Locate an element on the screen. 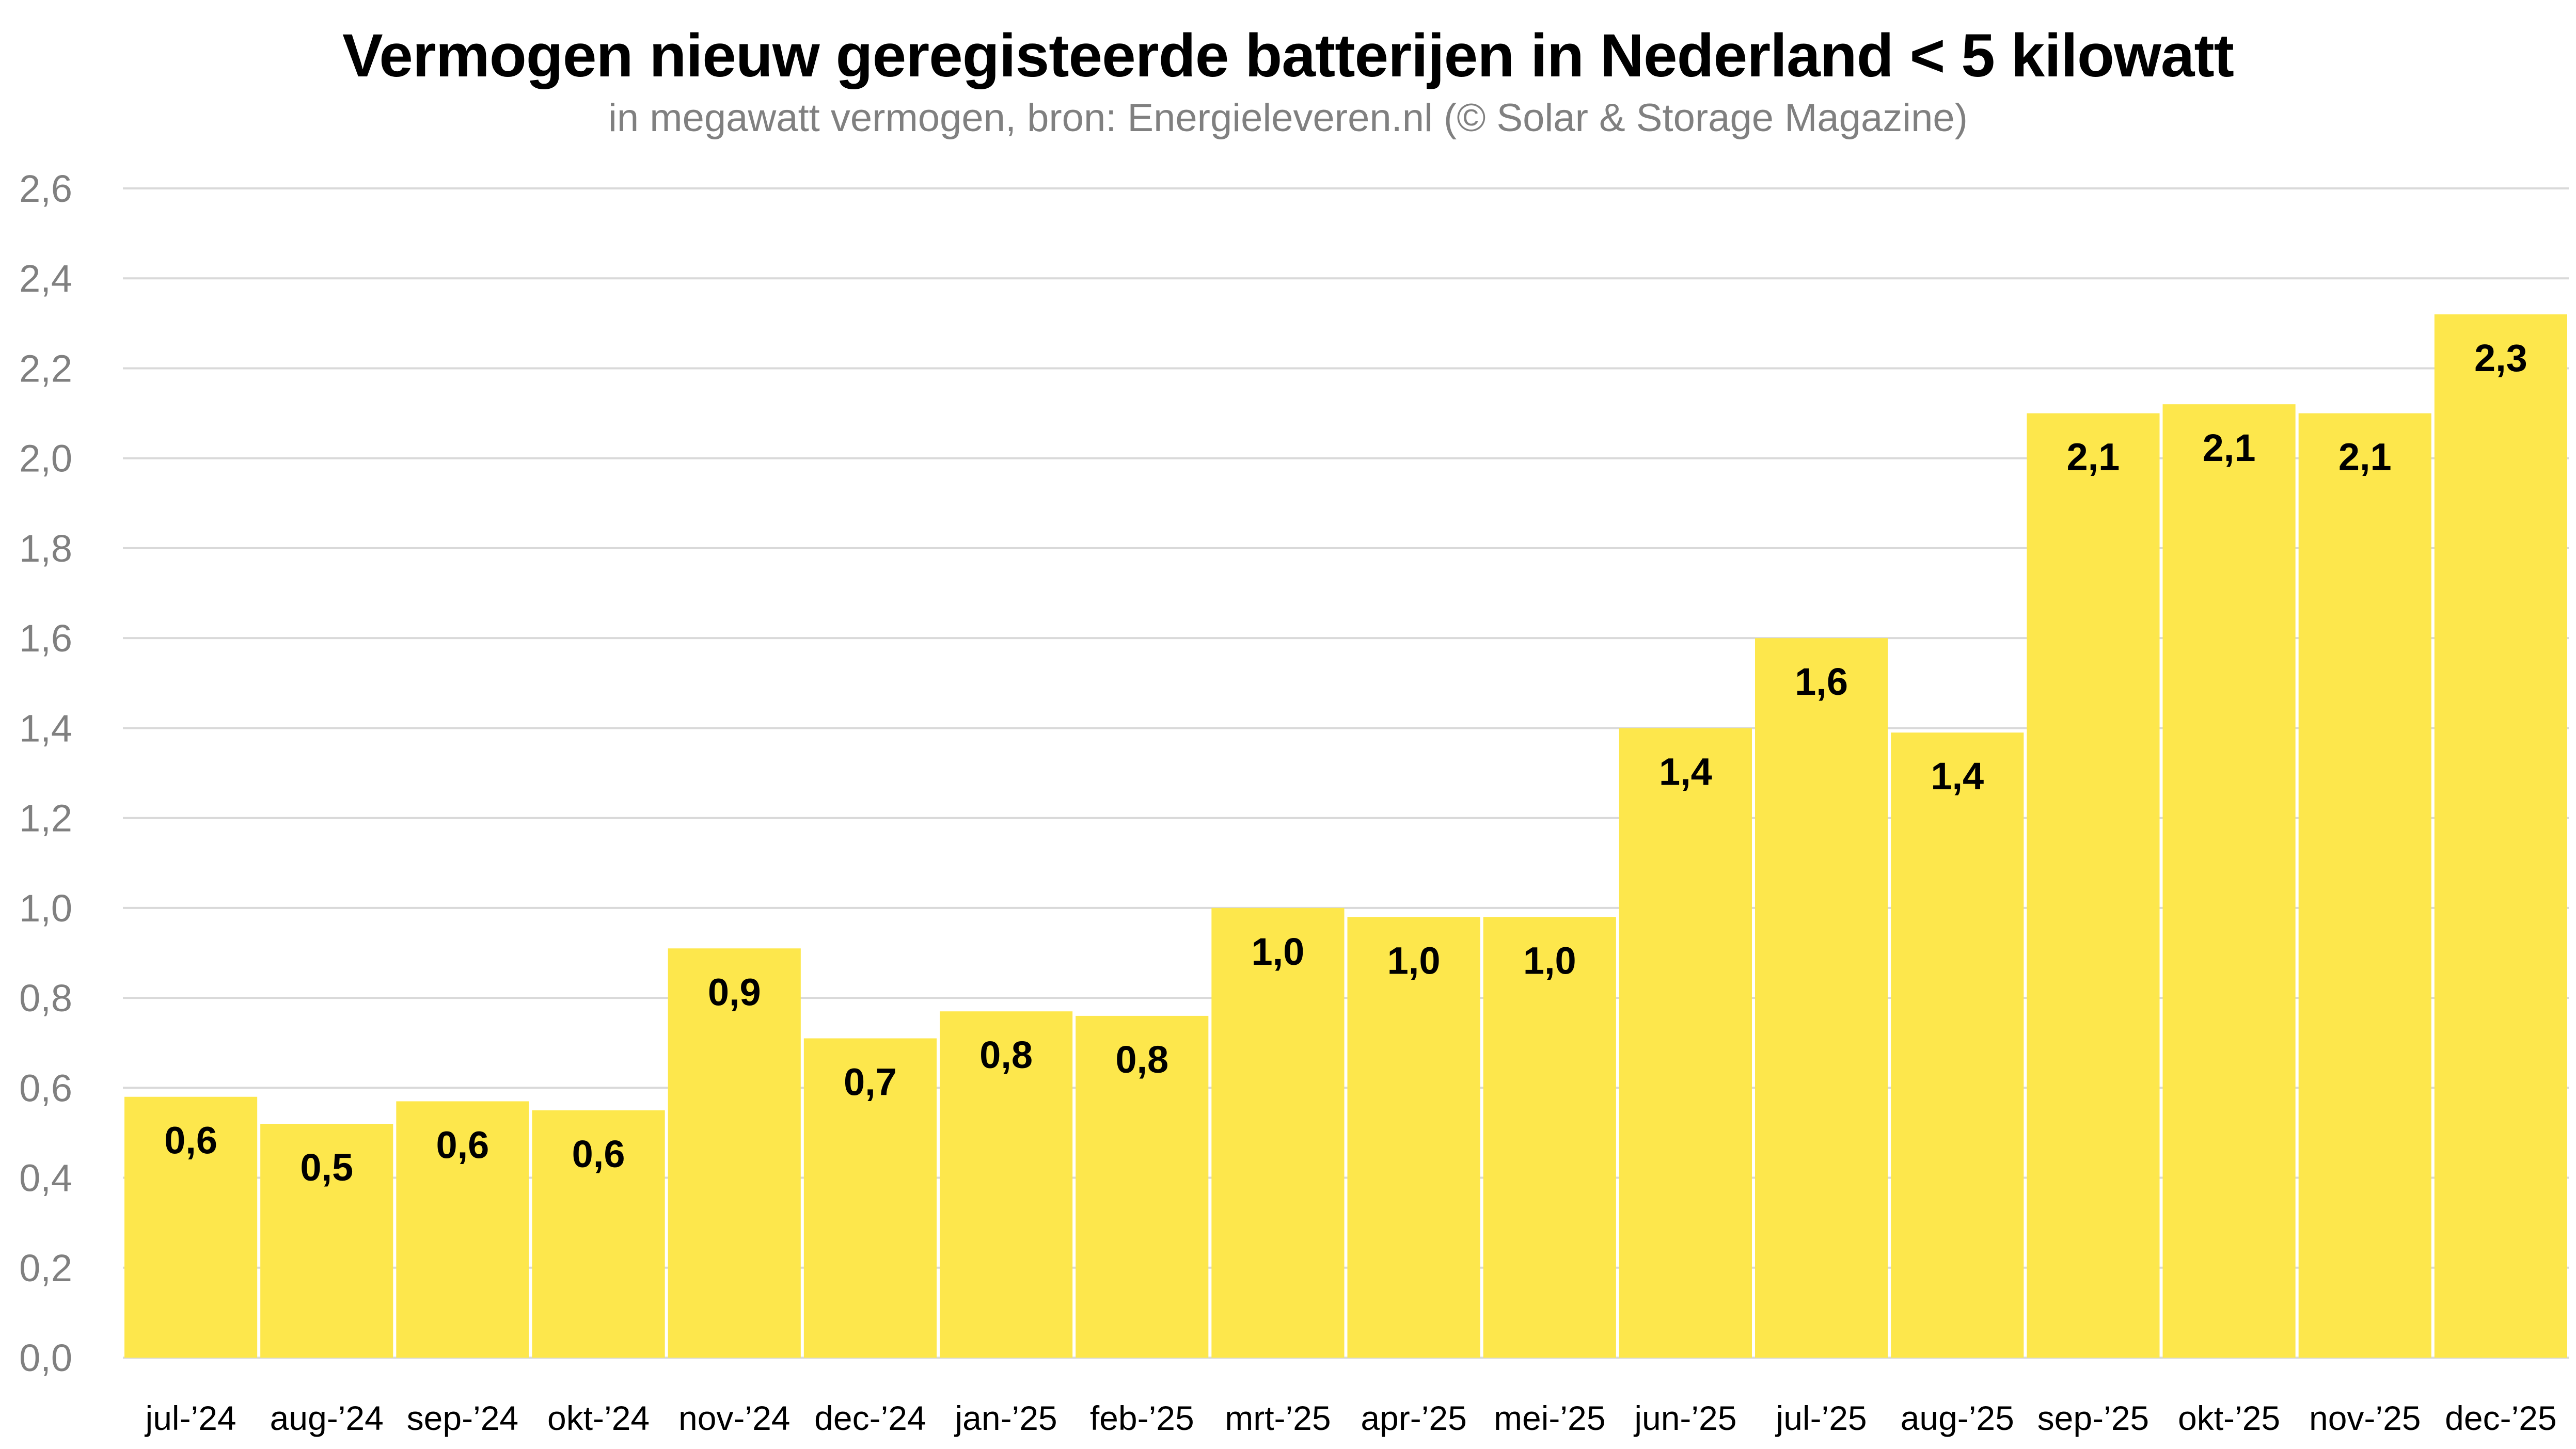 The image size is (2576, 1449). x-tick-label: aug-’25 is located at coordinates (1957, 1418).